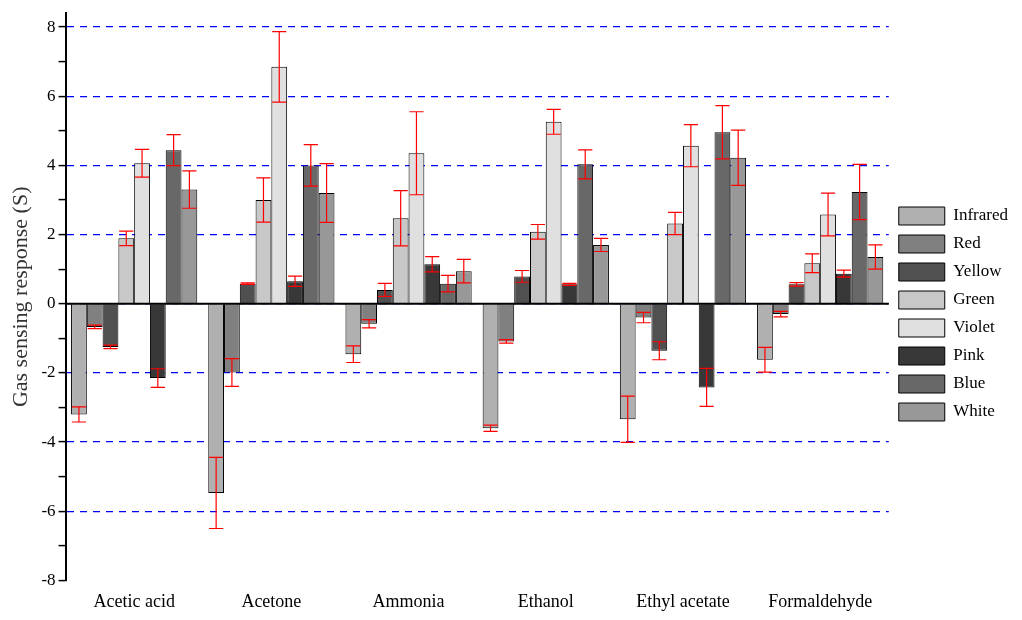 This screenshot has height=620, width=1022. Describe the element at coordinates (974, 411) in the screenshot. I see `legend-label: White` at that location.